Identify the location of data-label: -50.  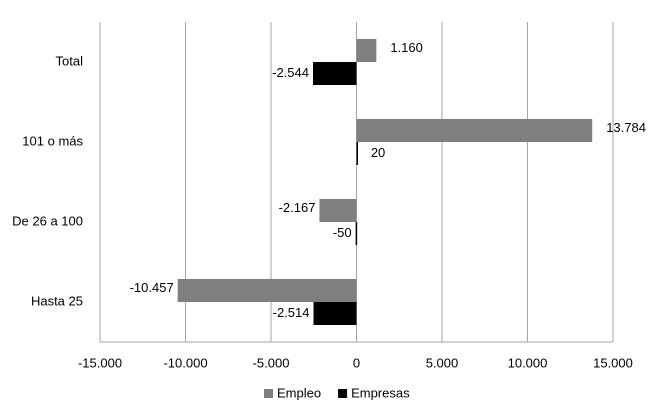
(342, 232).